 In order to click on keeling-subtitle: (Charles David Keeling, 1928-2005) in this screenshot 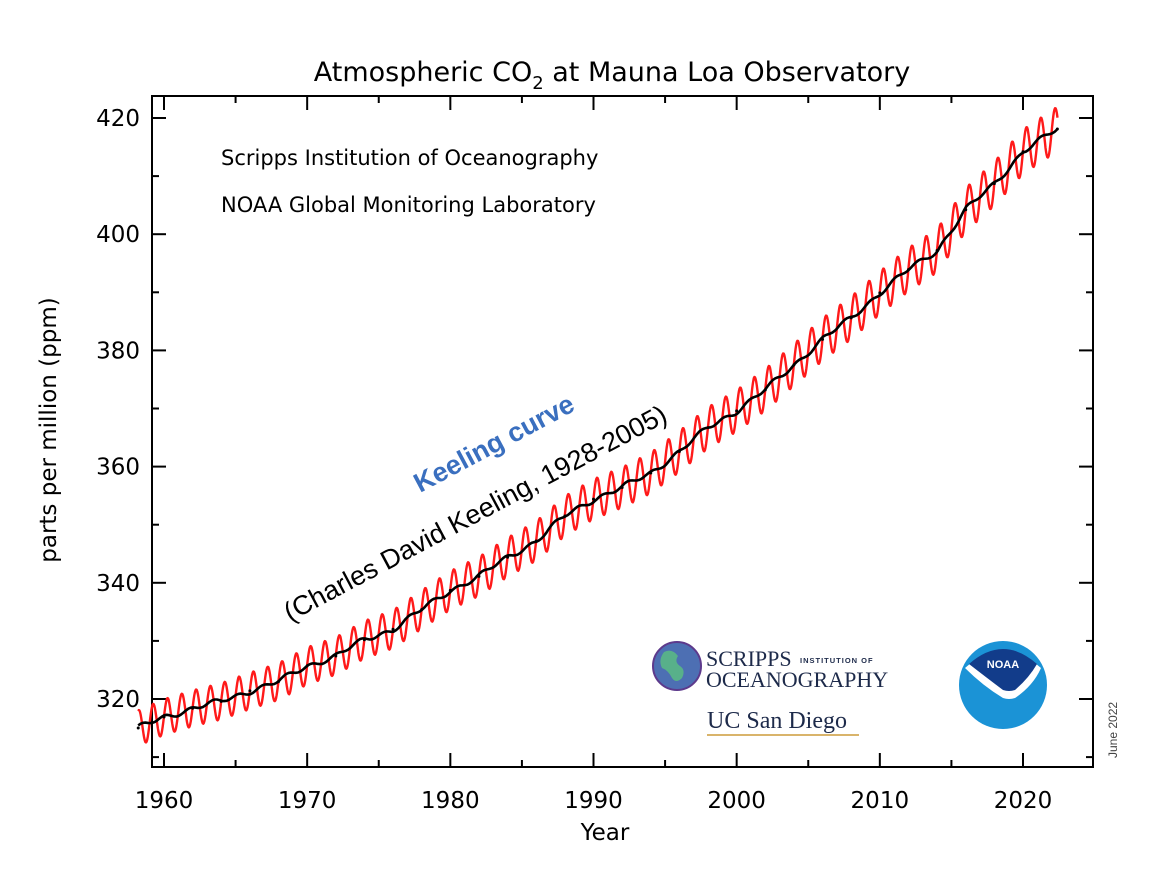, I will do `click(475, 513)`.